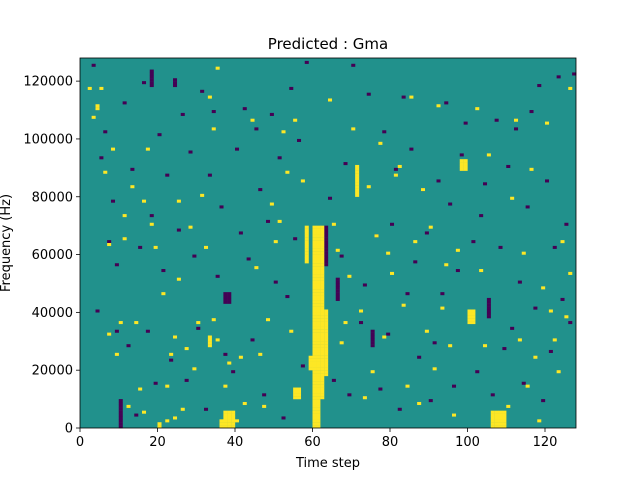  What do you see at coordinates (545, 442) in the screenshot?
I see `x-tick-label: 120` at bounding box center [545, 442].